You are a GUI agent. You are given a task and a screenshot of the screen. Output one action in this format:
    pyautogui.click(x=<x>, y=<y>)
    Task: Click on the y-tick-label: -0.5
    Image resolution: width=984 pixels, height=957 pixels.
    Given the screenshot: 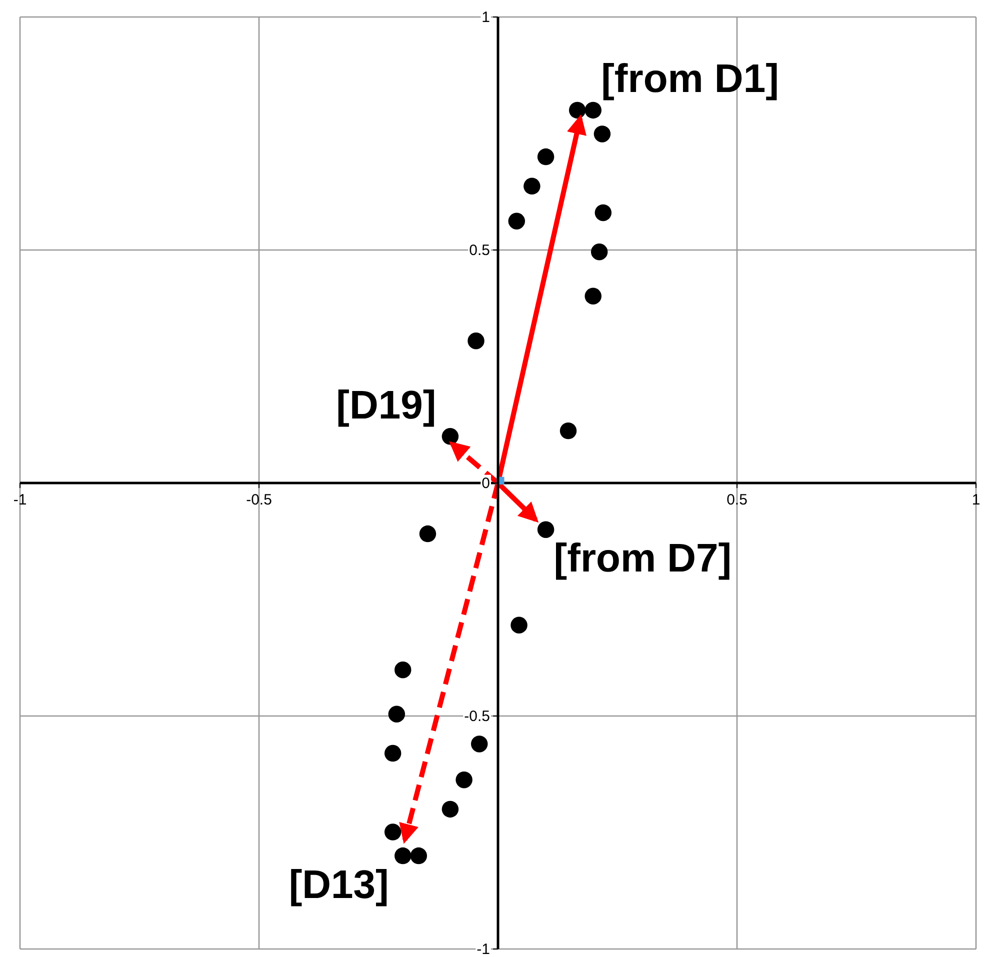 What is the action you would take?
    pyautogui.click(x=477, y=716)
    